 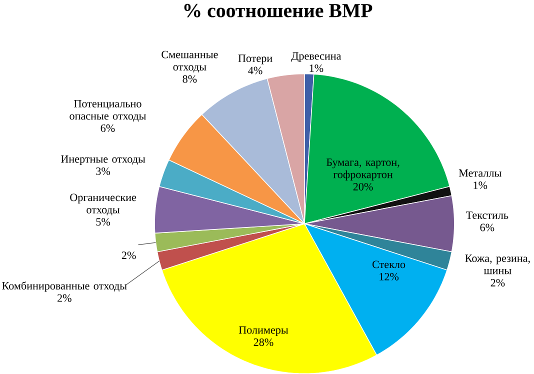 What do you see at coordinates (255, 70) in the screenshot?
I see `data-label: 4%` at bounding box center [255, 70].